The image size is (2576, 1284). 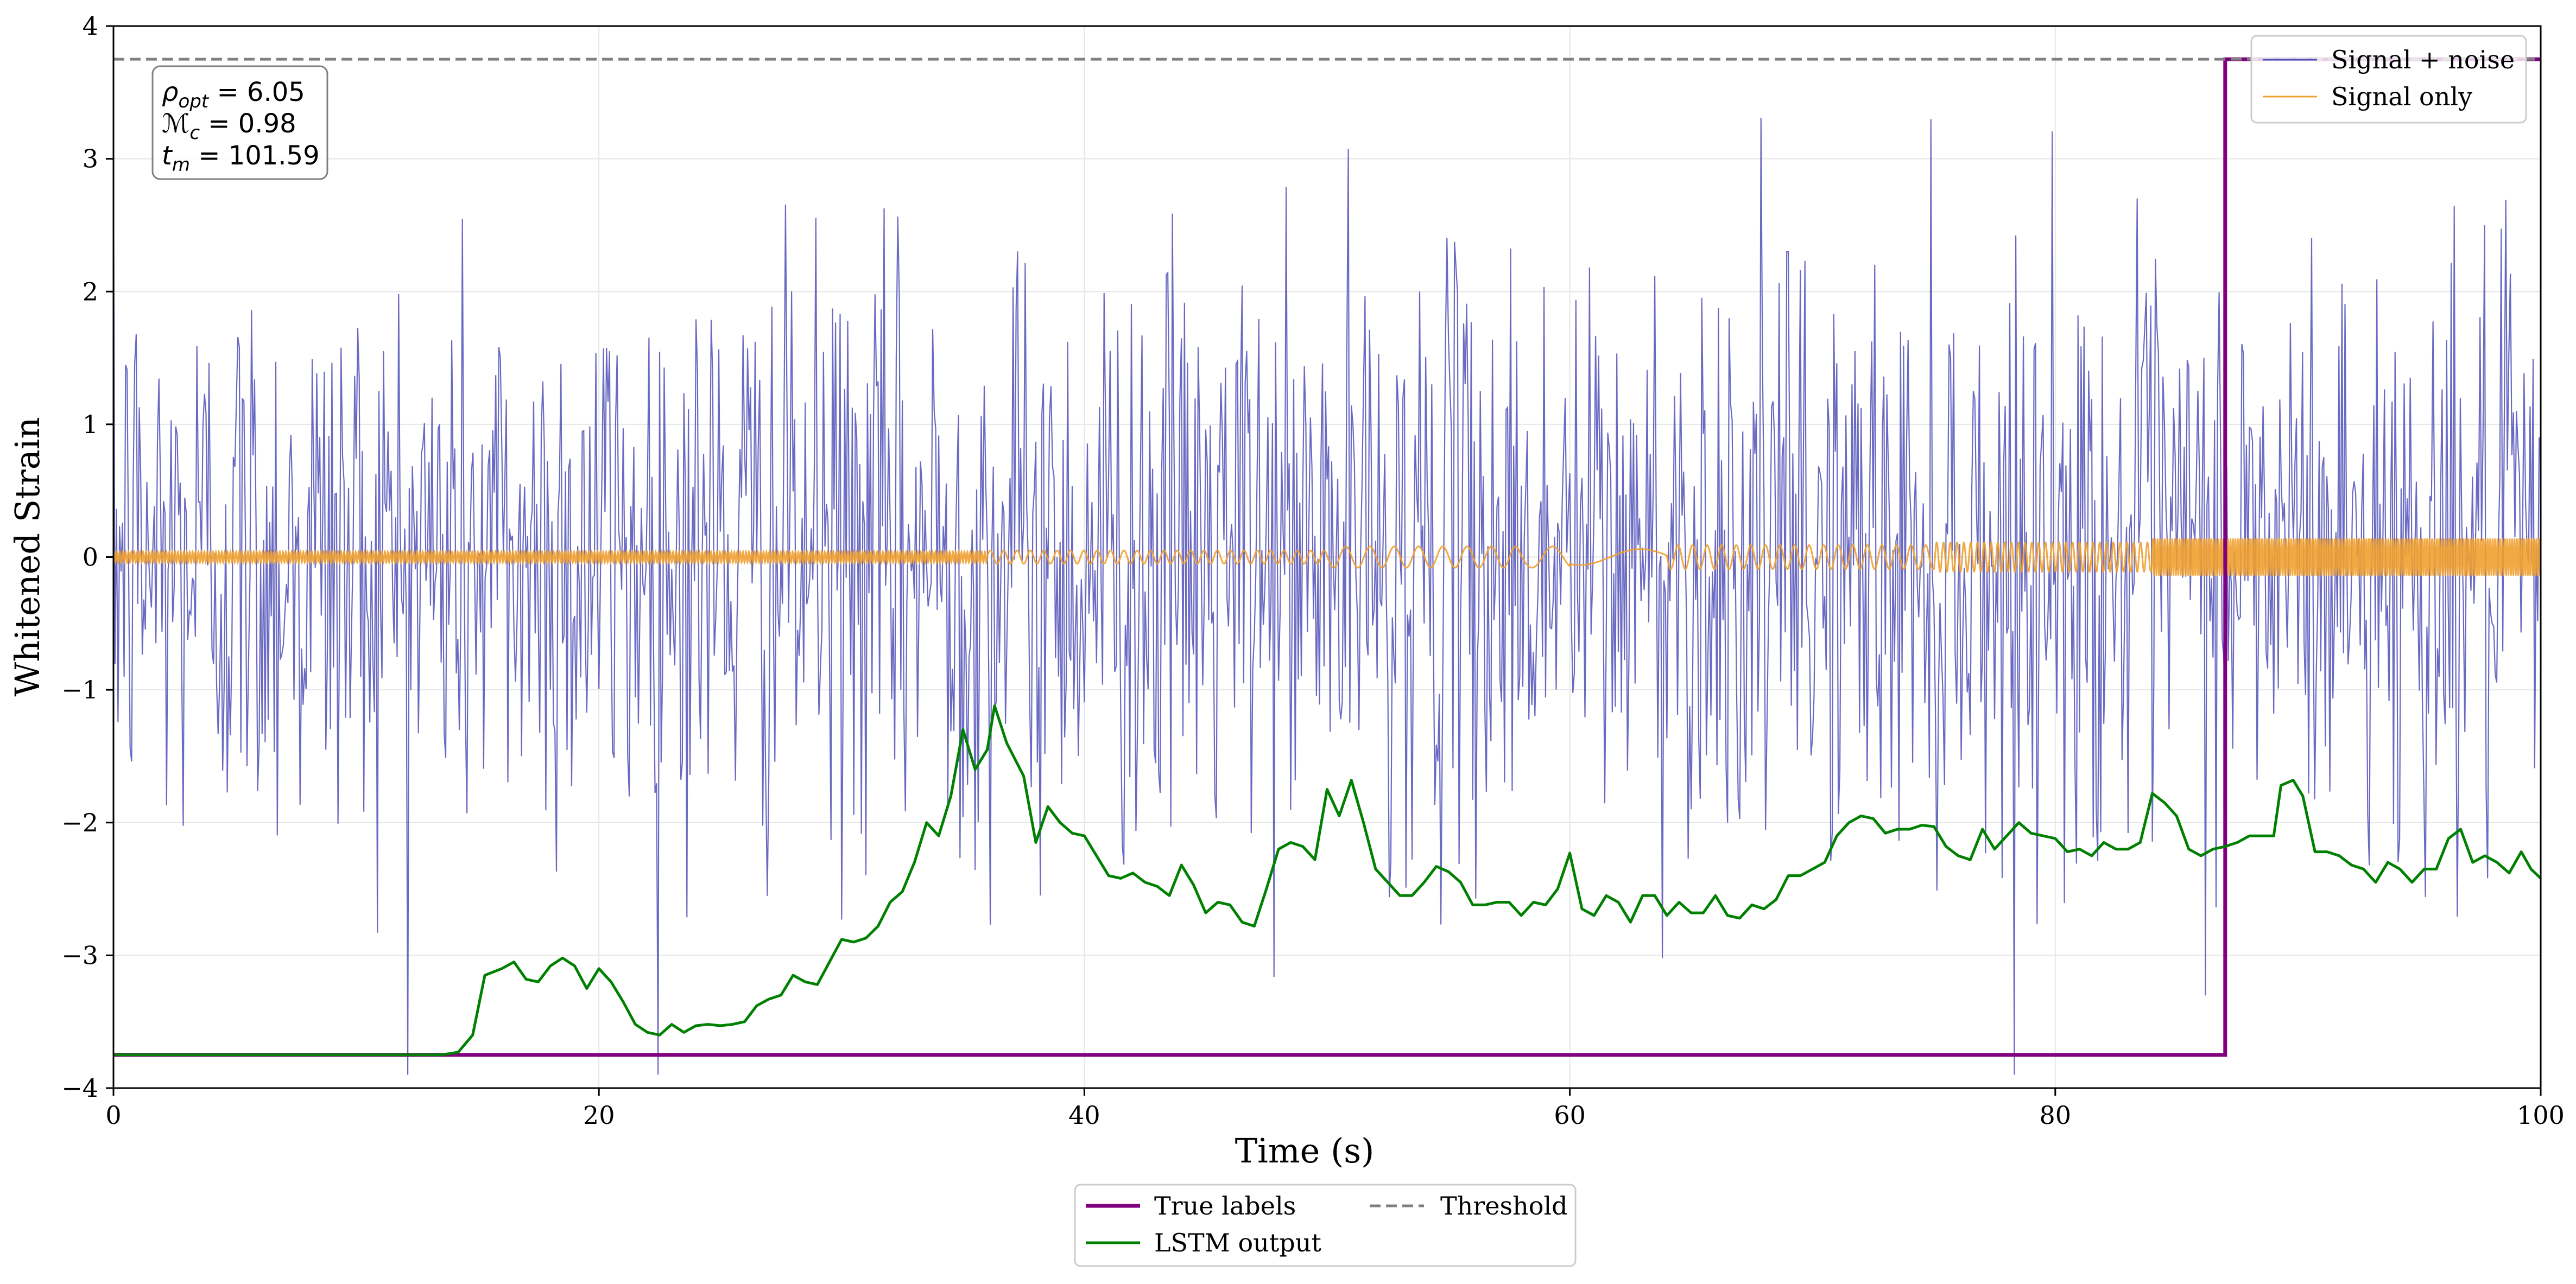 I want to click on stats-tm-value: 101.59, so click(x=274, y=156).